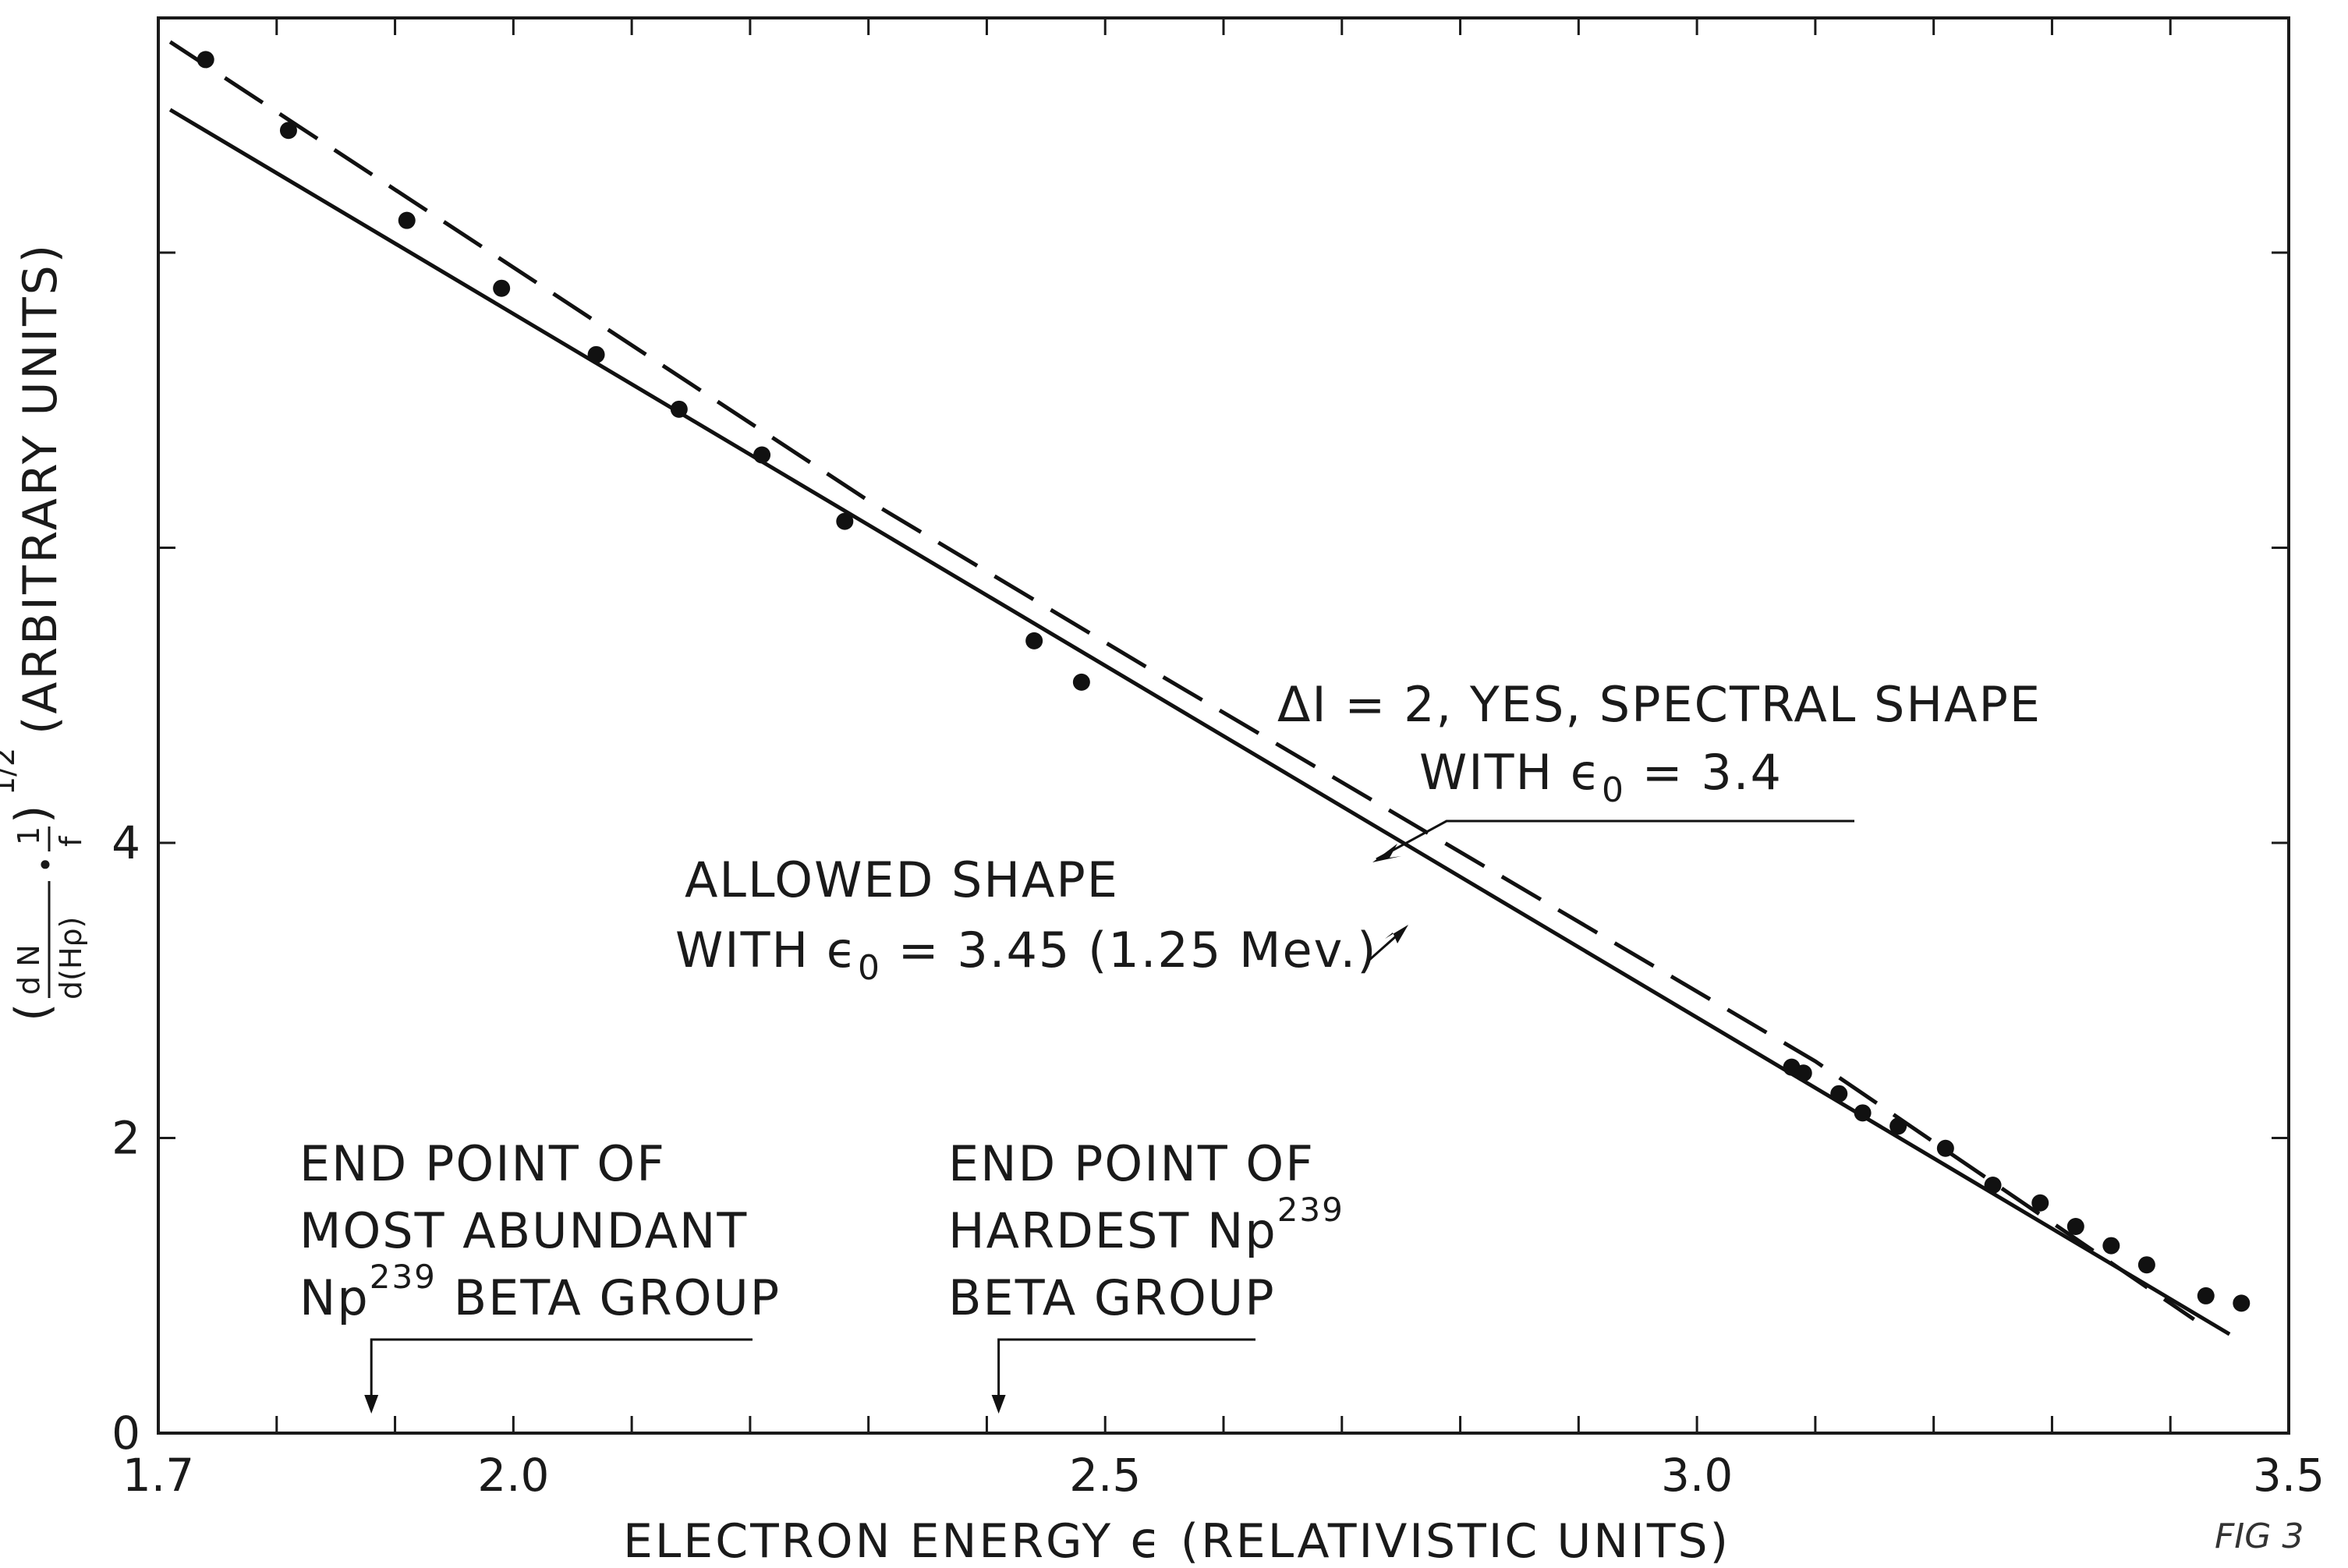 This screenshot has height=1568, width=2348. I want to click on x-tick-label: 2.5, so click(1105, 1475).